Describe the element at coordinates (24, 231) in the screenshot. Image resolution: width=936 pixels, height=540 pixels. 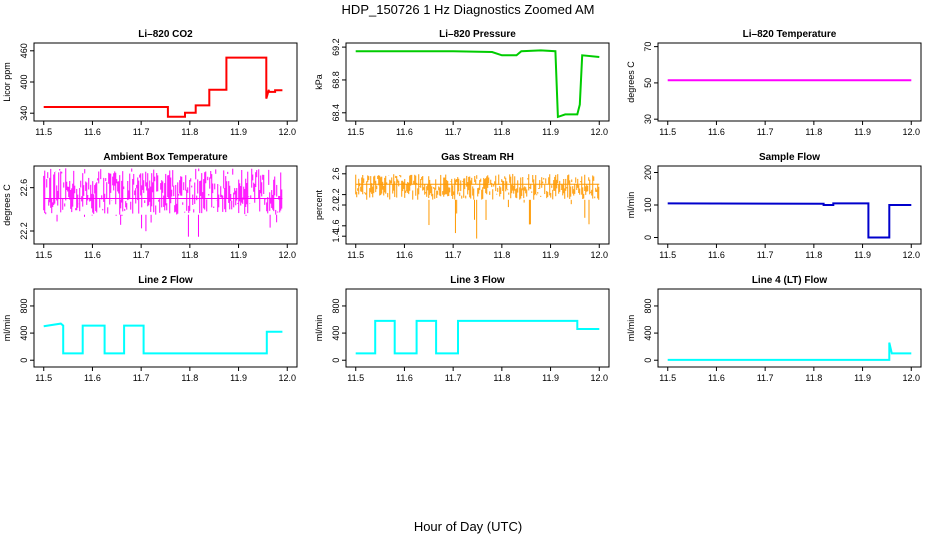
I see `y-tick-label: 22.2` at that location.